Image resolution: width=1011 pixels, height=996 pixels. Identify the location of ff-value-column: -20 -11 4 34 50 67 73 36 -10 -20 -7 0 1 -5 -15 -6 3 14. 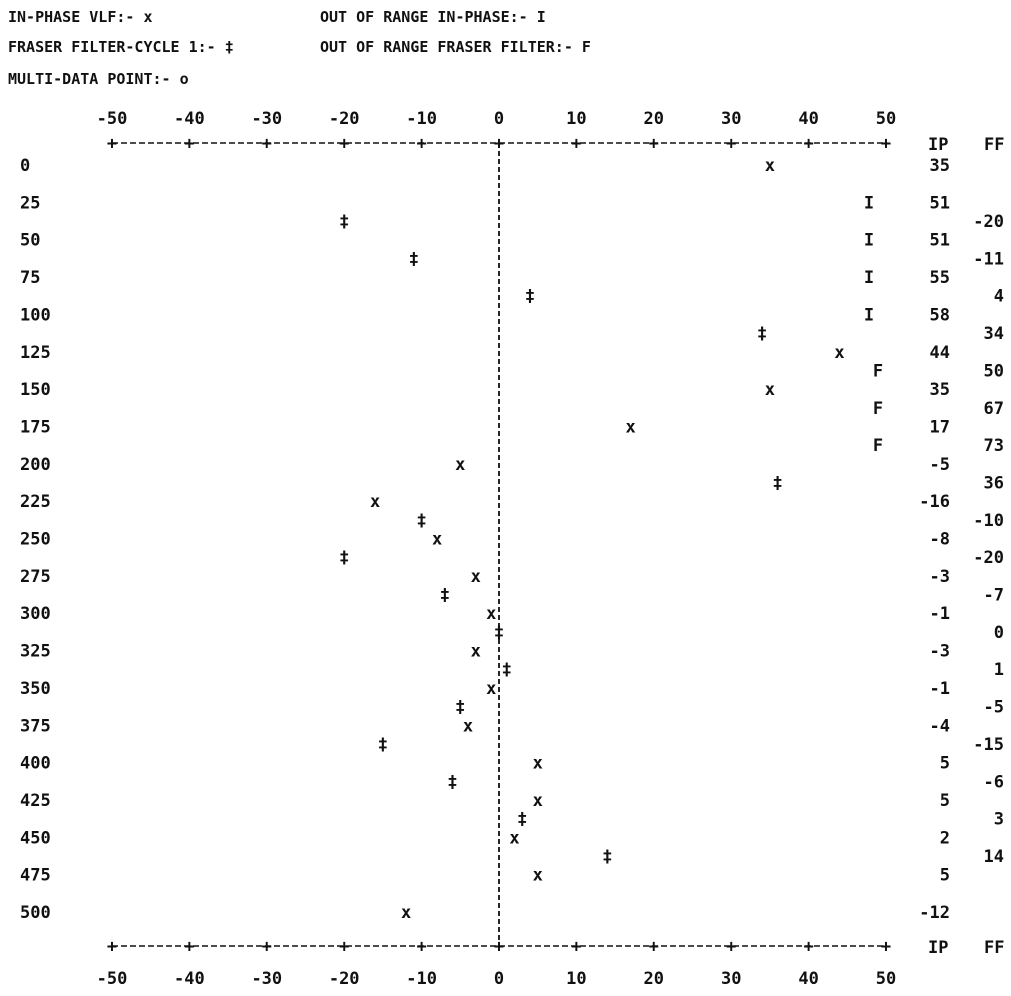
(988, 539).